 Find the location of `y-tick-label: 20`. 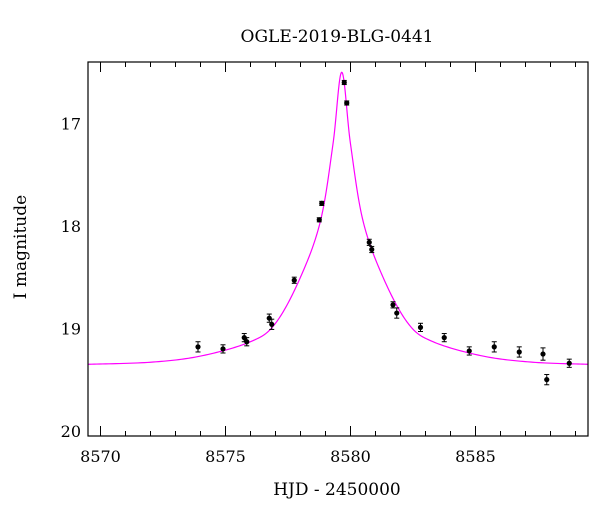

y-tick-label: 20 is located at coordinates (71, 431).